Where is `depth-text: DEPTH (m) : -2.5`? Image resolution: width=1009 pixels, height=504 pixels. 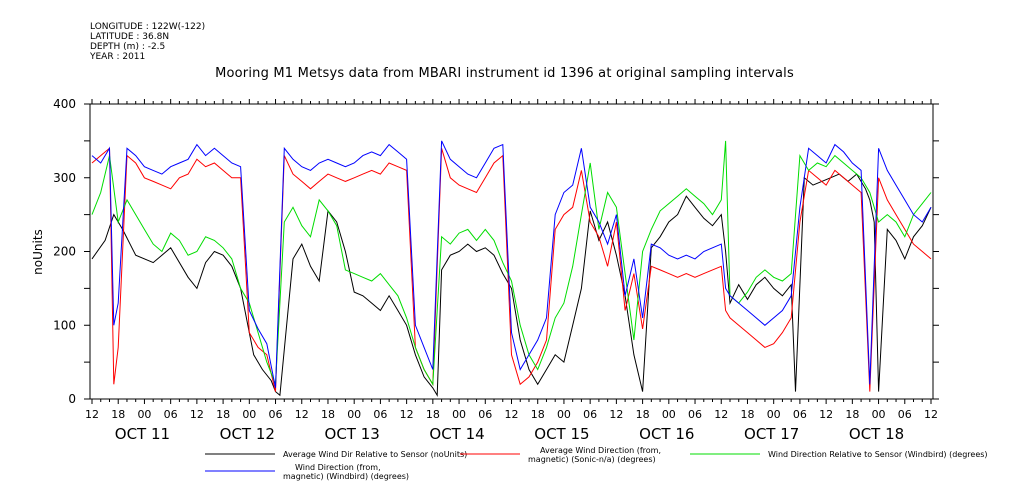
depth-text: DEPTH (m) : -2.5 is located at coordinates (128, 47).